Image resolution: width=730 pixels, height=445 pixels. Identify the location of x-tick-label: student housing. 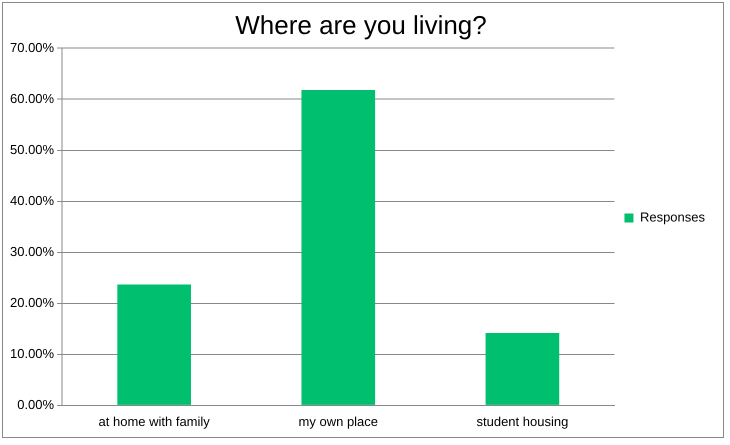
(522, 421).